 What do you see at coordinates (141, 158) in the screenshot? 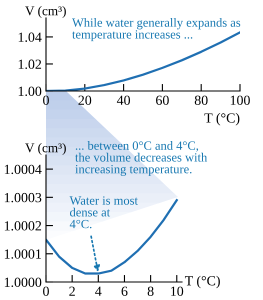
I see `annotation: ... between 0°C and 4°C, the volume decreases with increasing temperature.` at bounding box center [141, 158].